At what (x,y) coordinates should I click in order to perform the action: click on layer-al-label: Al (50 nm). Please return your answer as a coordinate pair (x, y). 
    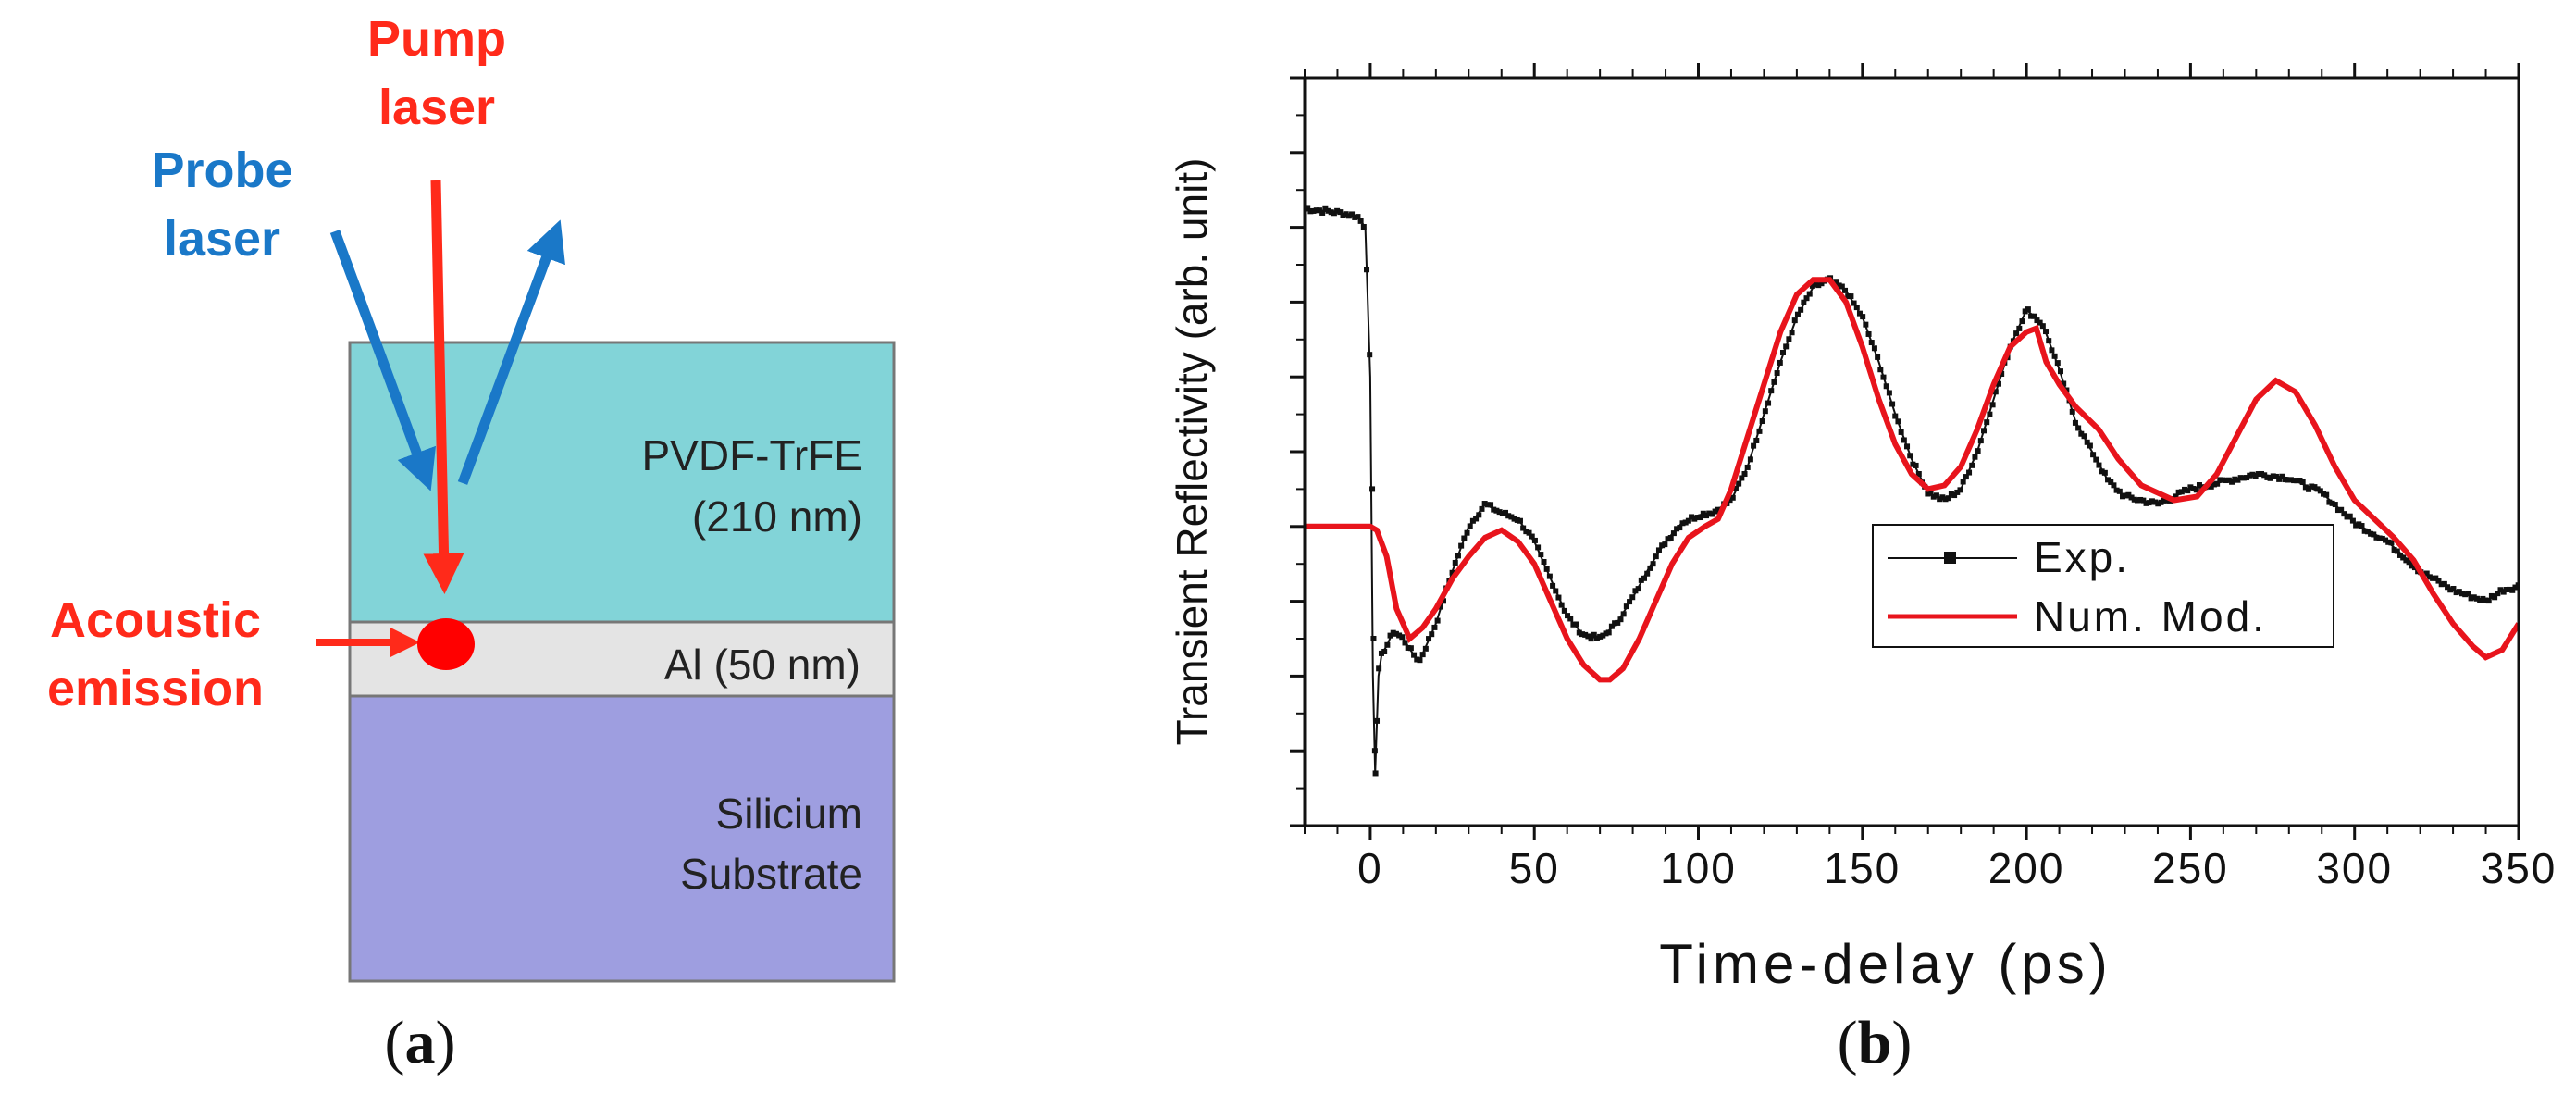
    Looking at the image, I should click on (762, 665).